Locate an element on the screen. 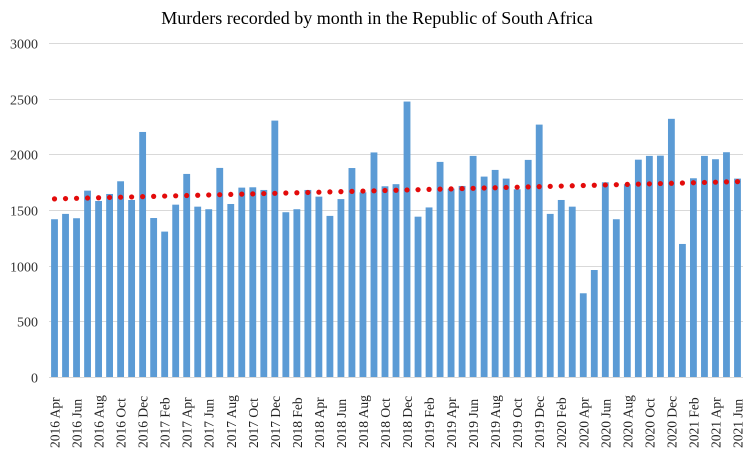 The height and width of the screenshot is (452, 754). x-tick-label: 2019 Dec is located at coordinates (539, 422).